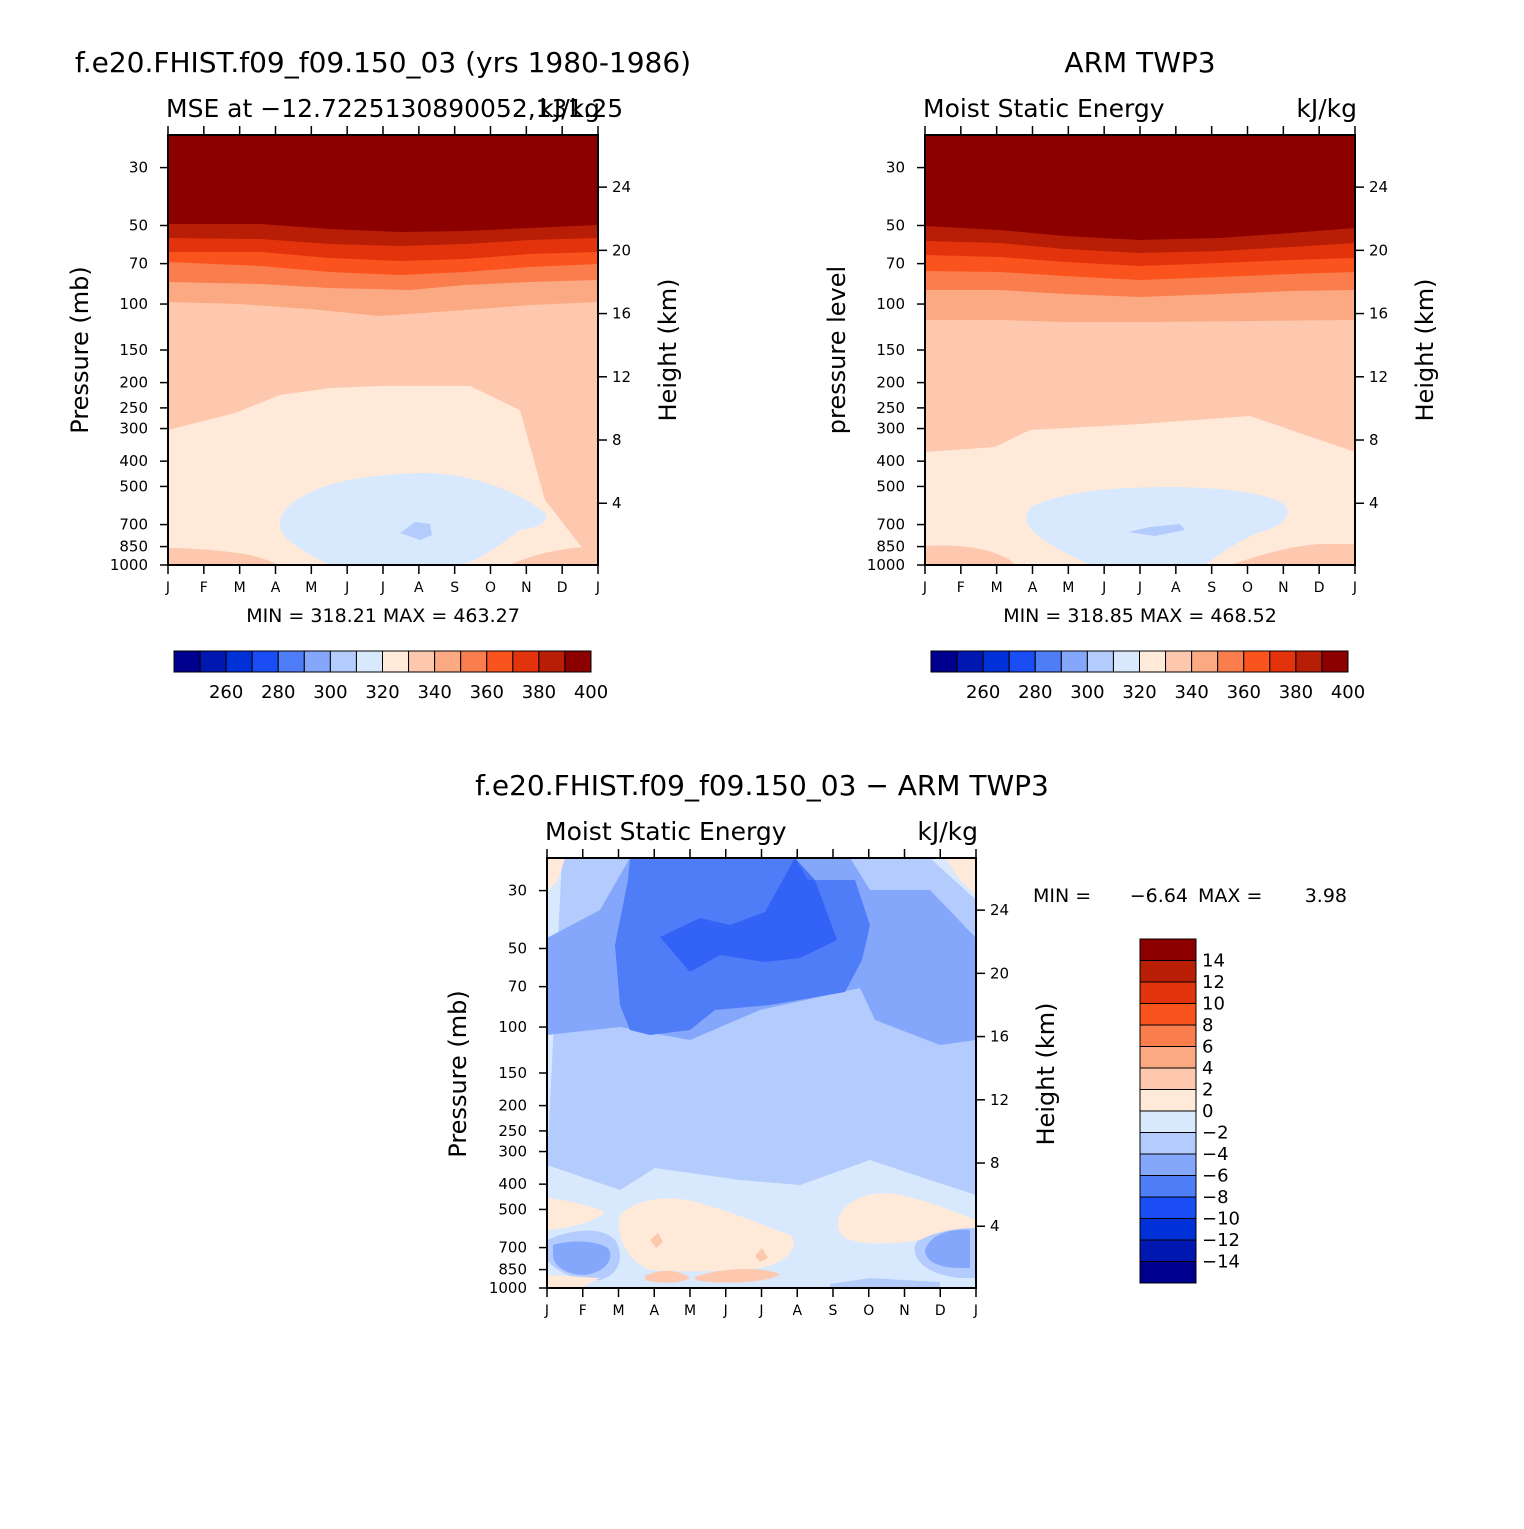 Image resolution: width=1524 pixels, height=1529 pixels. I want to click on colorbar-label: 260, so click(226, 692).